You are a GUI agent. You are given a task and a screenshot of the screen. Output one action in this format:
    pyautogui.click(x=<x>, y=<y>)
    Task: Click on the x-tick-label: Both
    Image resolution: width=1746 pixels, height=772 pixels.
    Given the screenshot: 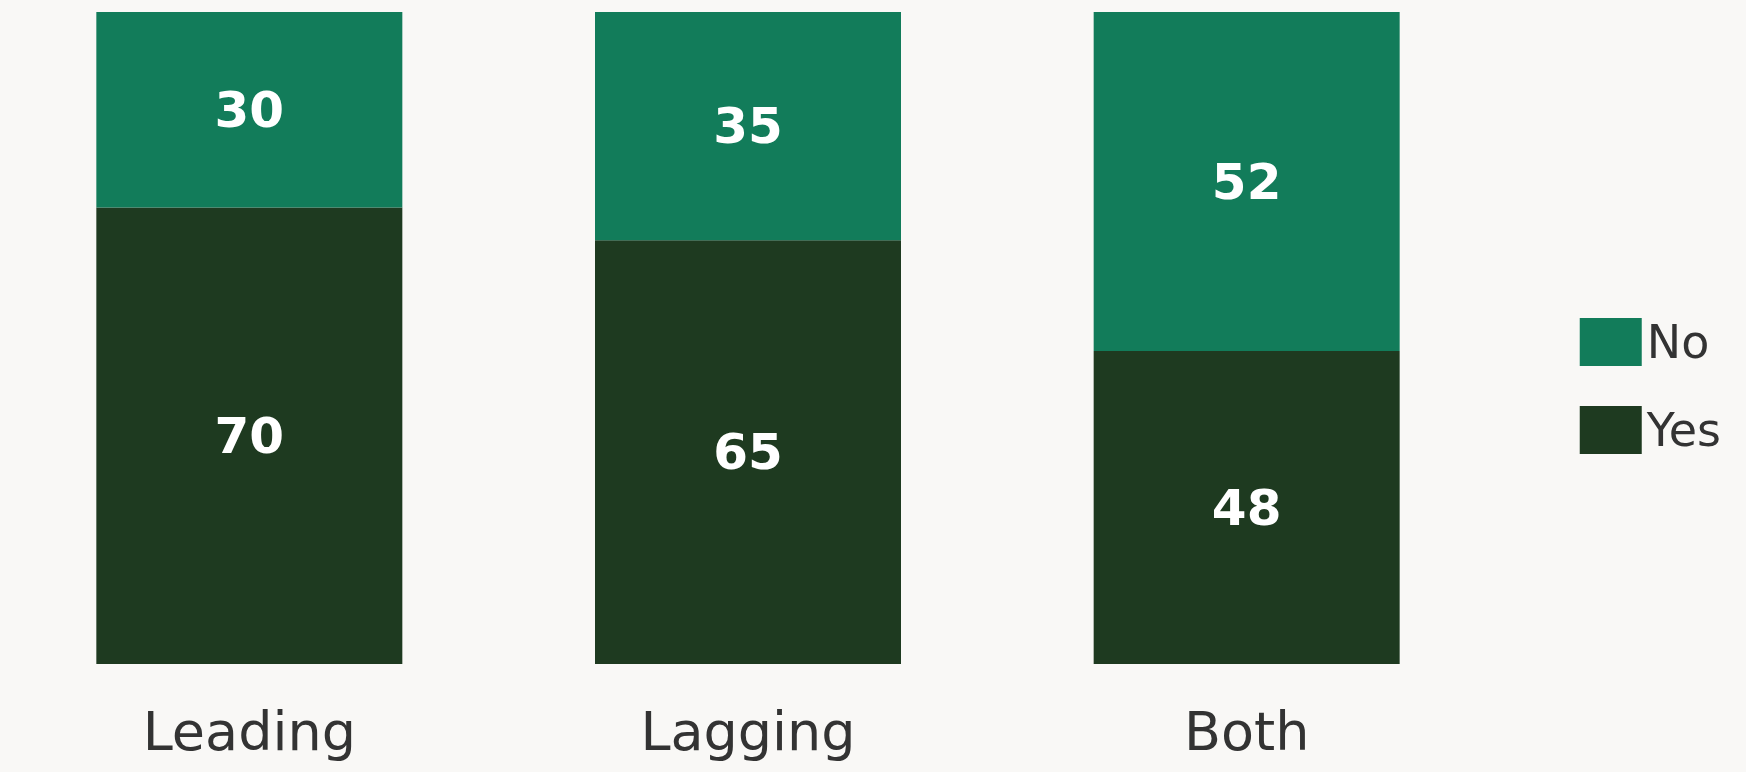 What is the action you would take?
    pyautogui.click(x=1246, y=731)
    